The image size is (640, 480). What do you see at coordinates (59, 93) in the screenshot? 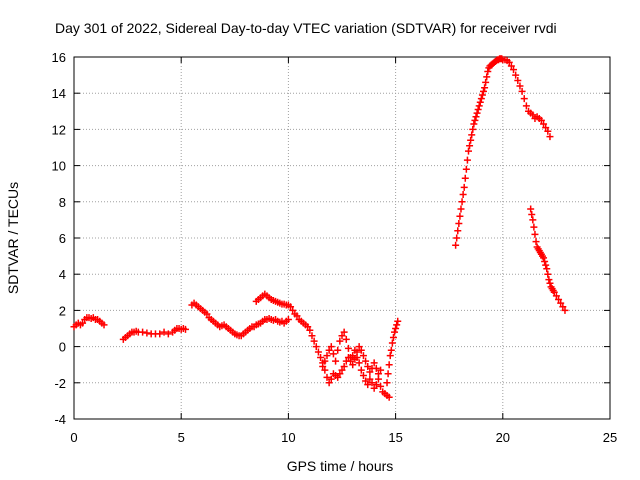
I see `y-tick-label: 14` at bounding box center [59, 93].